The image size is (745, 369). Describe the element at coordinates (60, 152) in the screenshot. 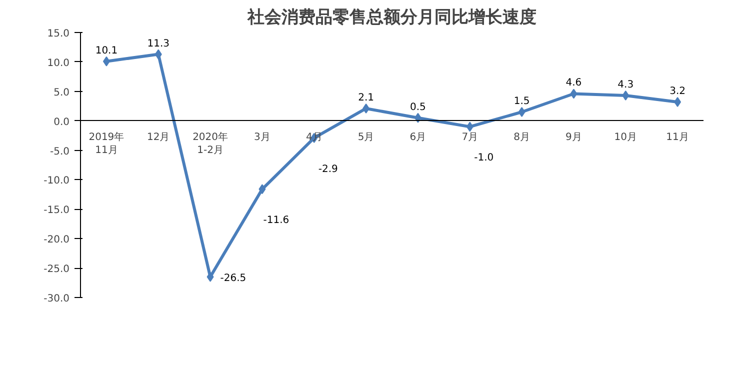

I see `y-tick-label: -5.0` at that location.